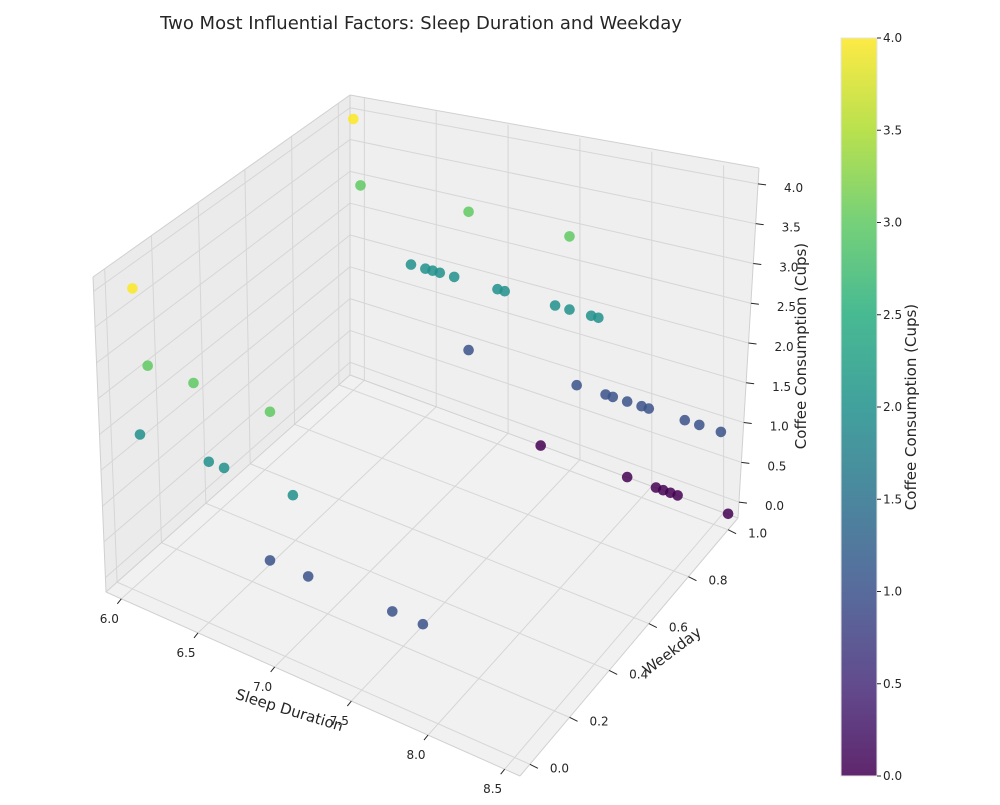 This screenshot has width=1000, height=805. I want to click on y-tick-label-0: 0.0, so click(559, 768).